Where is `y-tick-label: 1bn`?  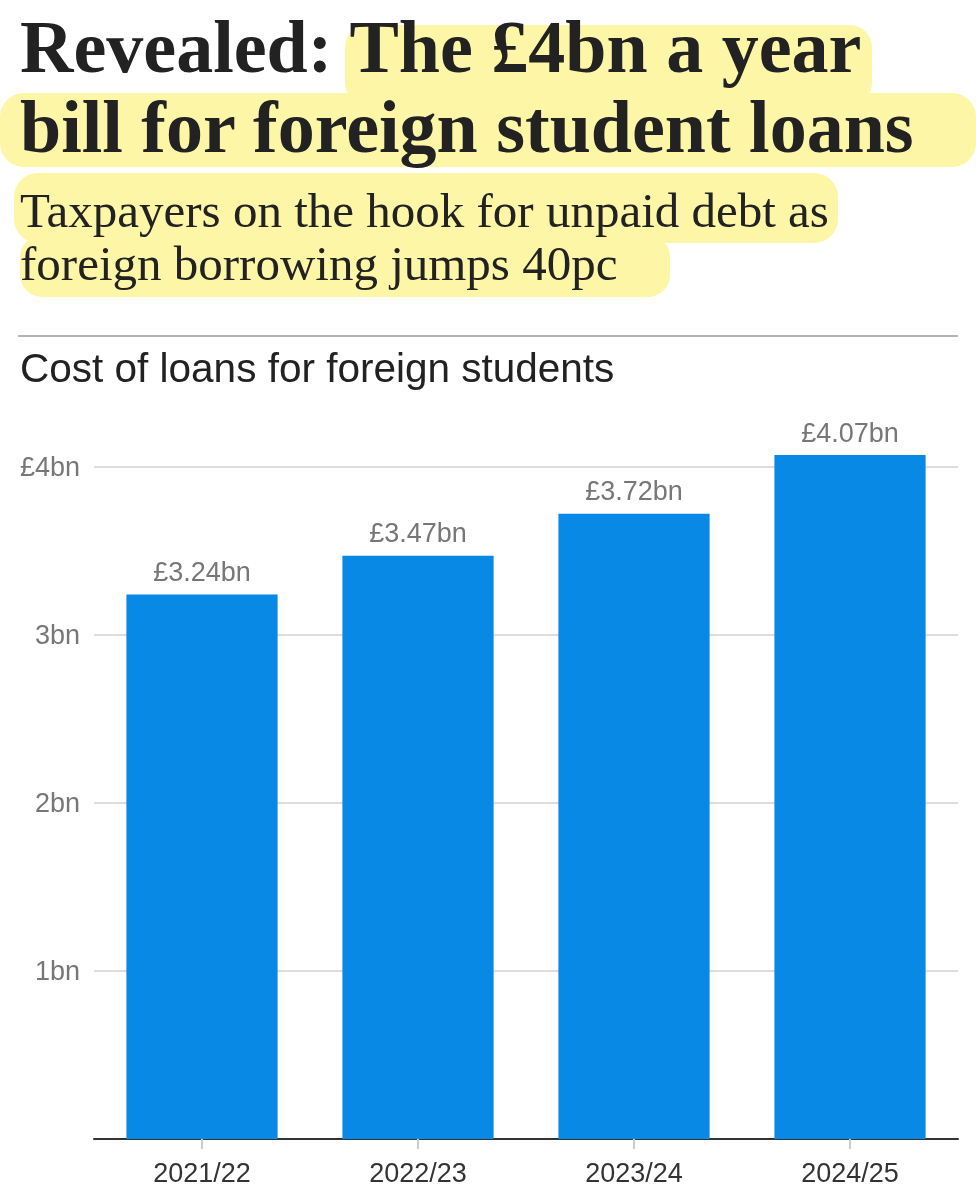 y-tick-label: 1bn is located at coordinates (57, 970).